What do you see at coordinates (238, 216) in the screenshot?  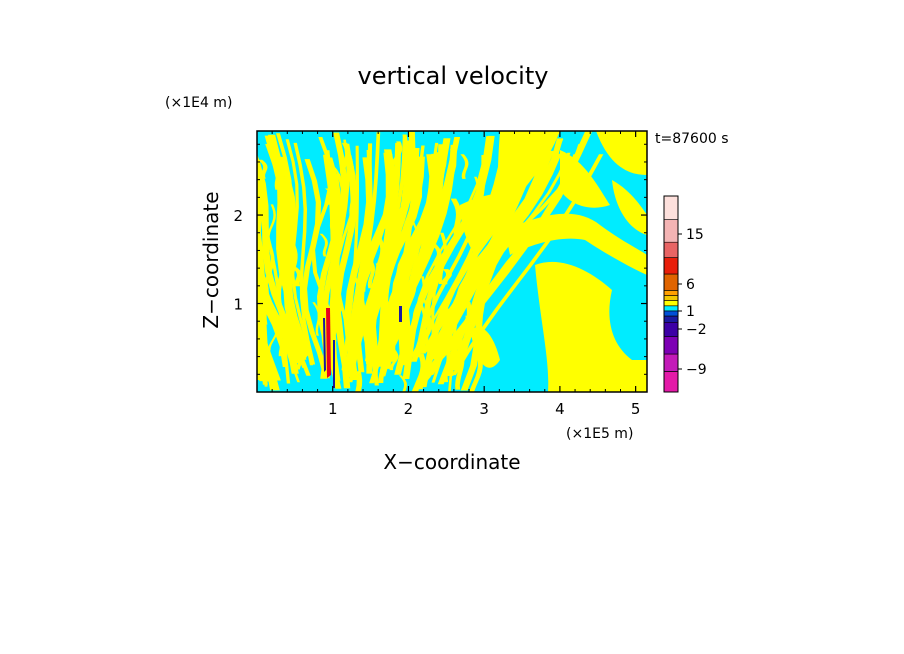 I see `y-tick-label: 2` at bounding box center [238, 216].